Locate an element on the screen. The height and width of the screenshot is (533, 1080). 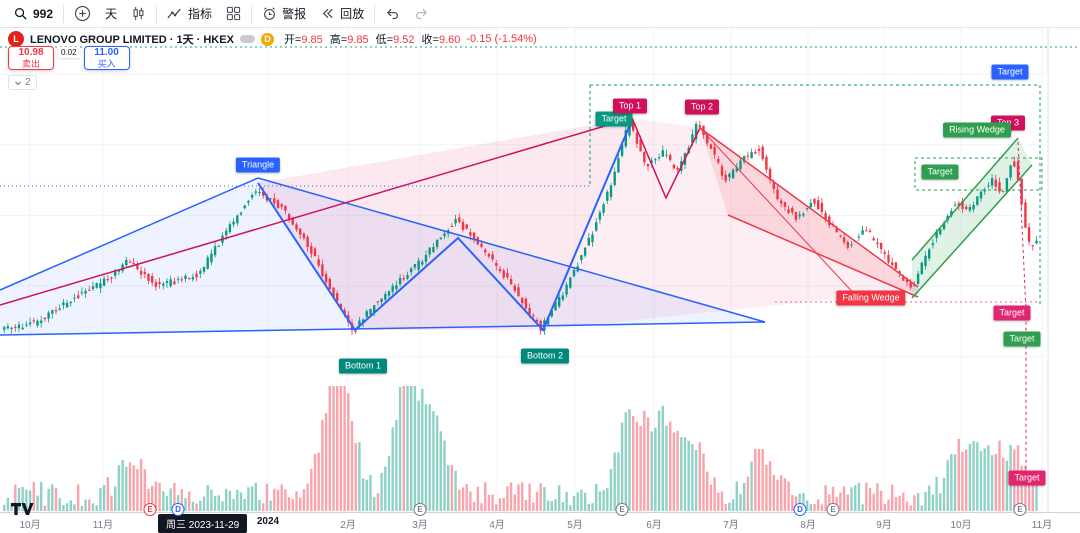
spread-value: 0.02 is located at coordinates (69, 52).